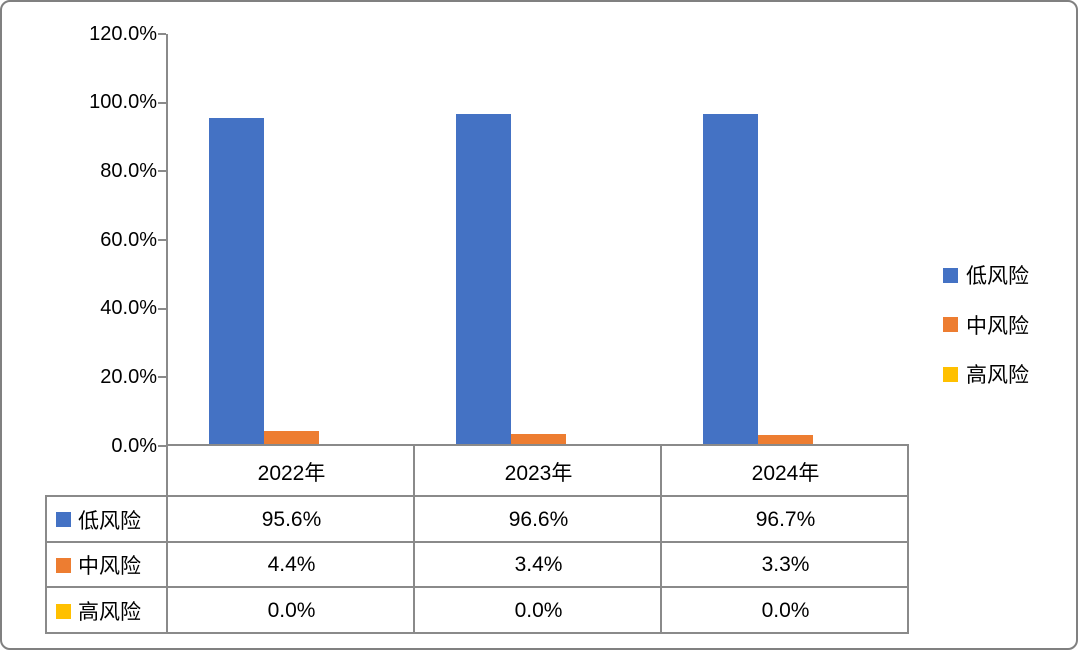 The image size is (1078, 650). I want to click on table-row-label-中风险: 中风险, so click(107, 566).